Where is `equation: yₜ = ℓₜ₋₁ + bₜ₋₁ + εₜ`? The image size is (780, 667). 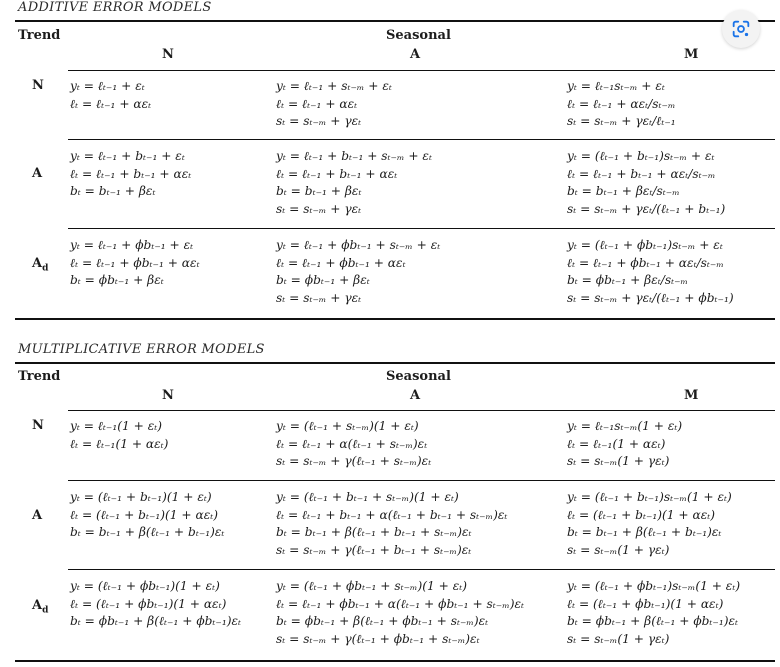
equation: yₜ = ℓₜ₋₁ + bₜ₋₁ + εₜ is located at coordinates (127, 156).